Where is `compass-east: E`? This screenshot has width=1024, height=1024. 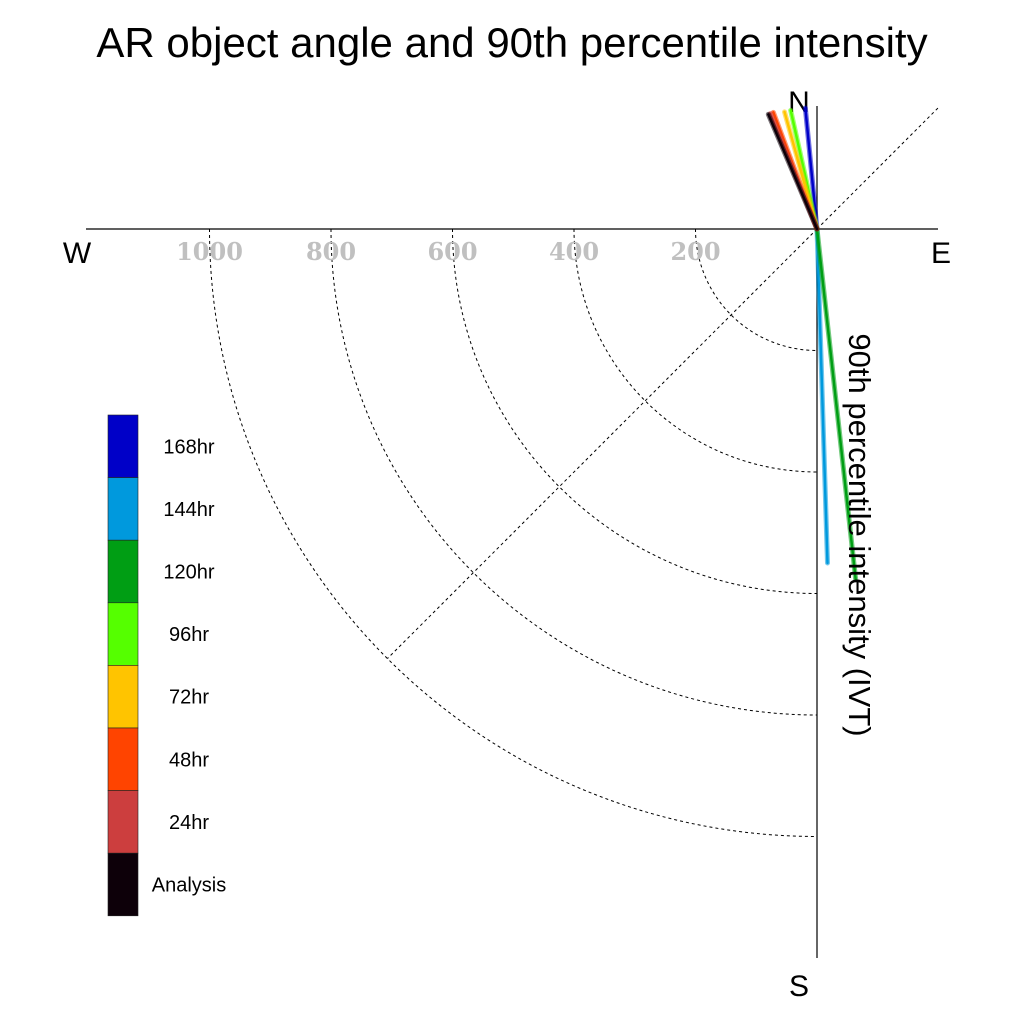 compass-east: E is located at coordinates (941, 253).